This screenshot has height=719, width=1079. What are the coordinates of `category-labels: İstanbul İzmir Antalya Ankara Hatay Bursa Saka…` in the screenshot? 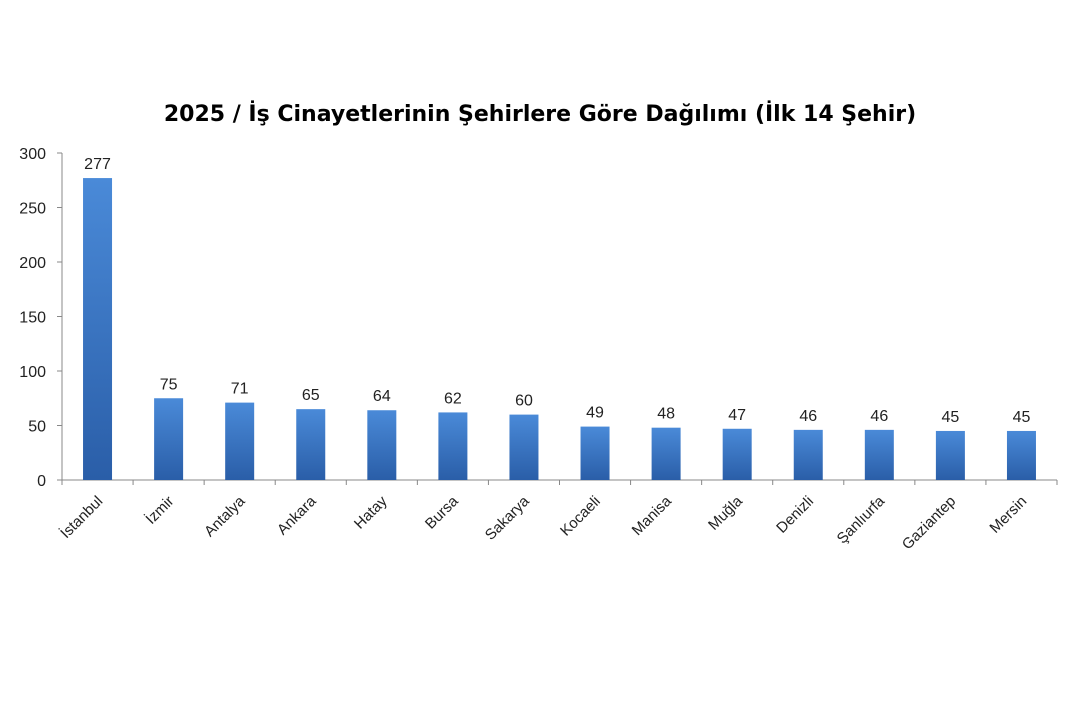 It's located at (543, 522).